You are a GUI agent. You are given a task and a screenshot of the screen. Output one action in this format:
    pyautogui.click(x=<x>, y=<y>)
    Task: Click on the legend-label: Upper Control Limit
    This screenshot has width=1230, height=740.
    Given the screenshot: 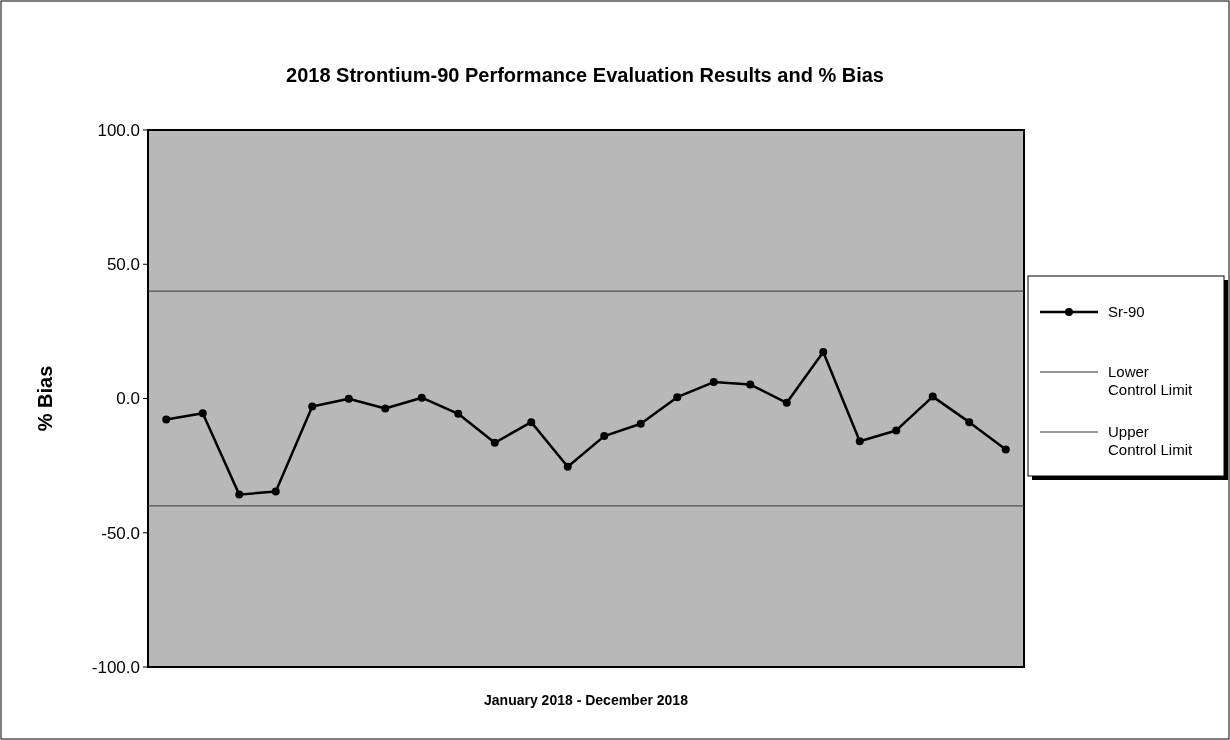 What is the action you would take?
    pyautogui.click(x=1151, y=441)
    